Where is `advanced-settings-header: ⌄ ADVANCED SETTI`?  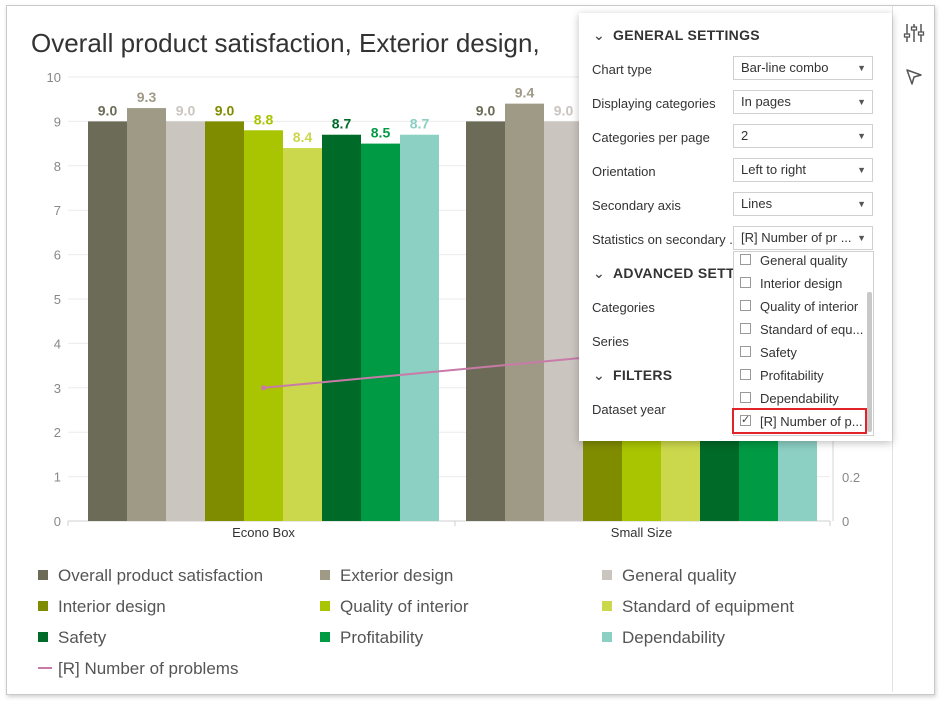 advanced-settings-header: ⌄ ADVANCED SETTI is located at coordinates (666, 273).